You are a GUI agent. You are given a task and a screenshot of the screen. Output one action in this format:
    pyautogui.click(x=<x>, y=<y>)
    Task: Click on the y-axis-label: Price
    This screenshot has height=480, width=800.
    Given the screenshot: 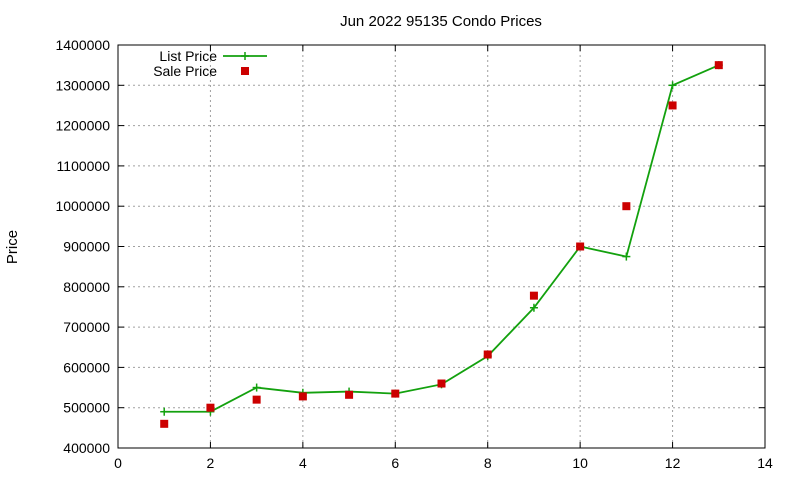 What is the action you would take?
    pyautogui.click(x=12, y=247)
    